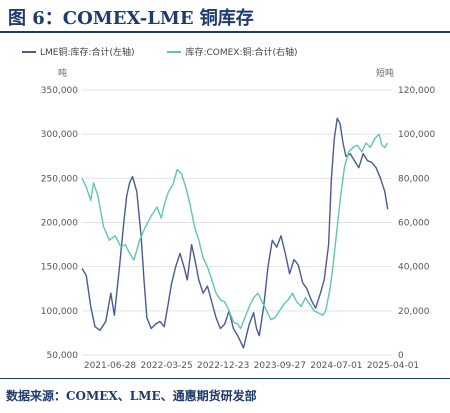  Describe the element at coordinates (385, 74) in the screenshot. I see `right-axis-unit: 短吨` at that location.